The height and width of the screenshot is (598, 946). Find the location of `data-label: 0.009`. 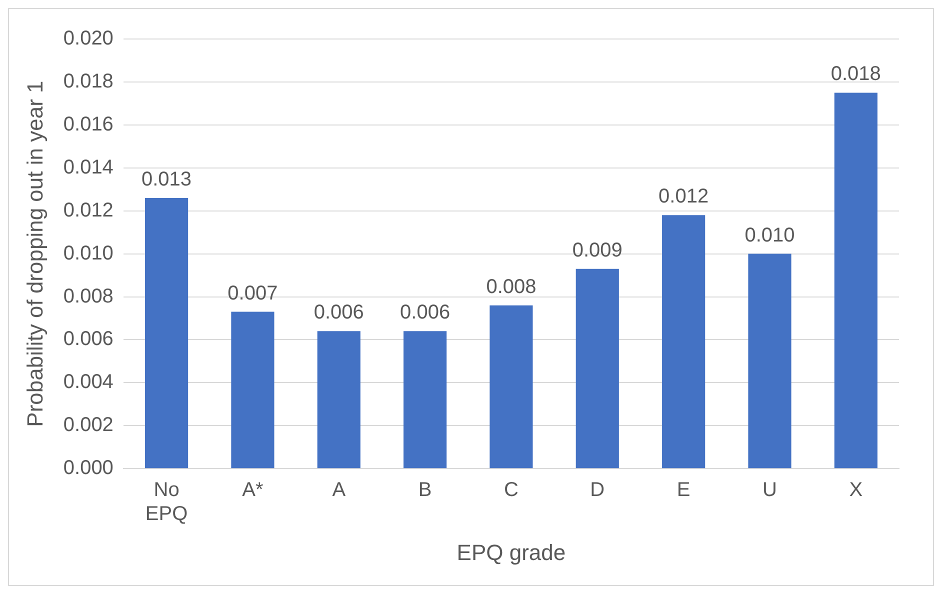

data-label: 0.009 is located at coordinates (597, 250).